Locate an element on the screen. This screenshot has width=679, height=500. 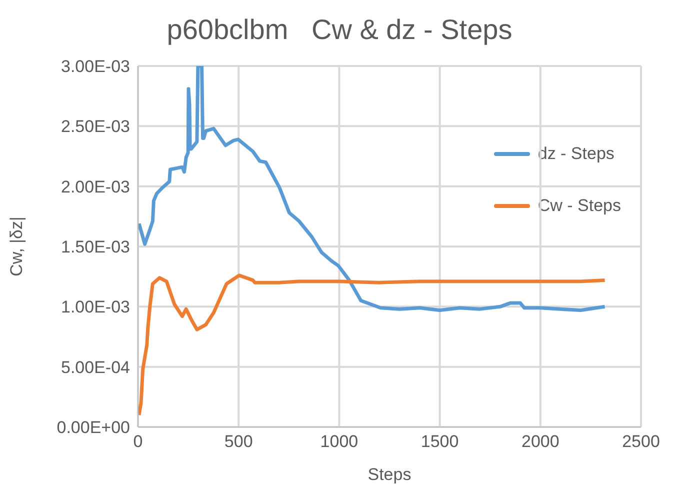
x-tick-label: 1500 is located at coordinates (439, 442).